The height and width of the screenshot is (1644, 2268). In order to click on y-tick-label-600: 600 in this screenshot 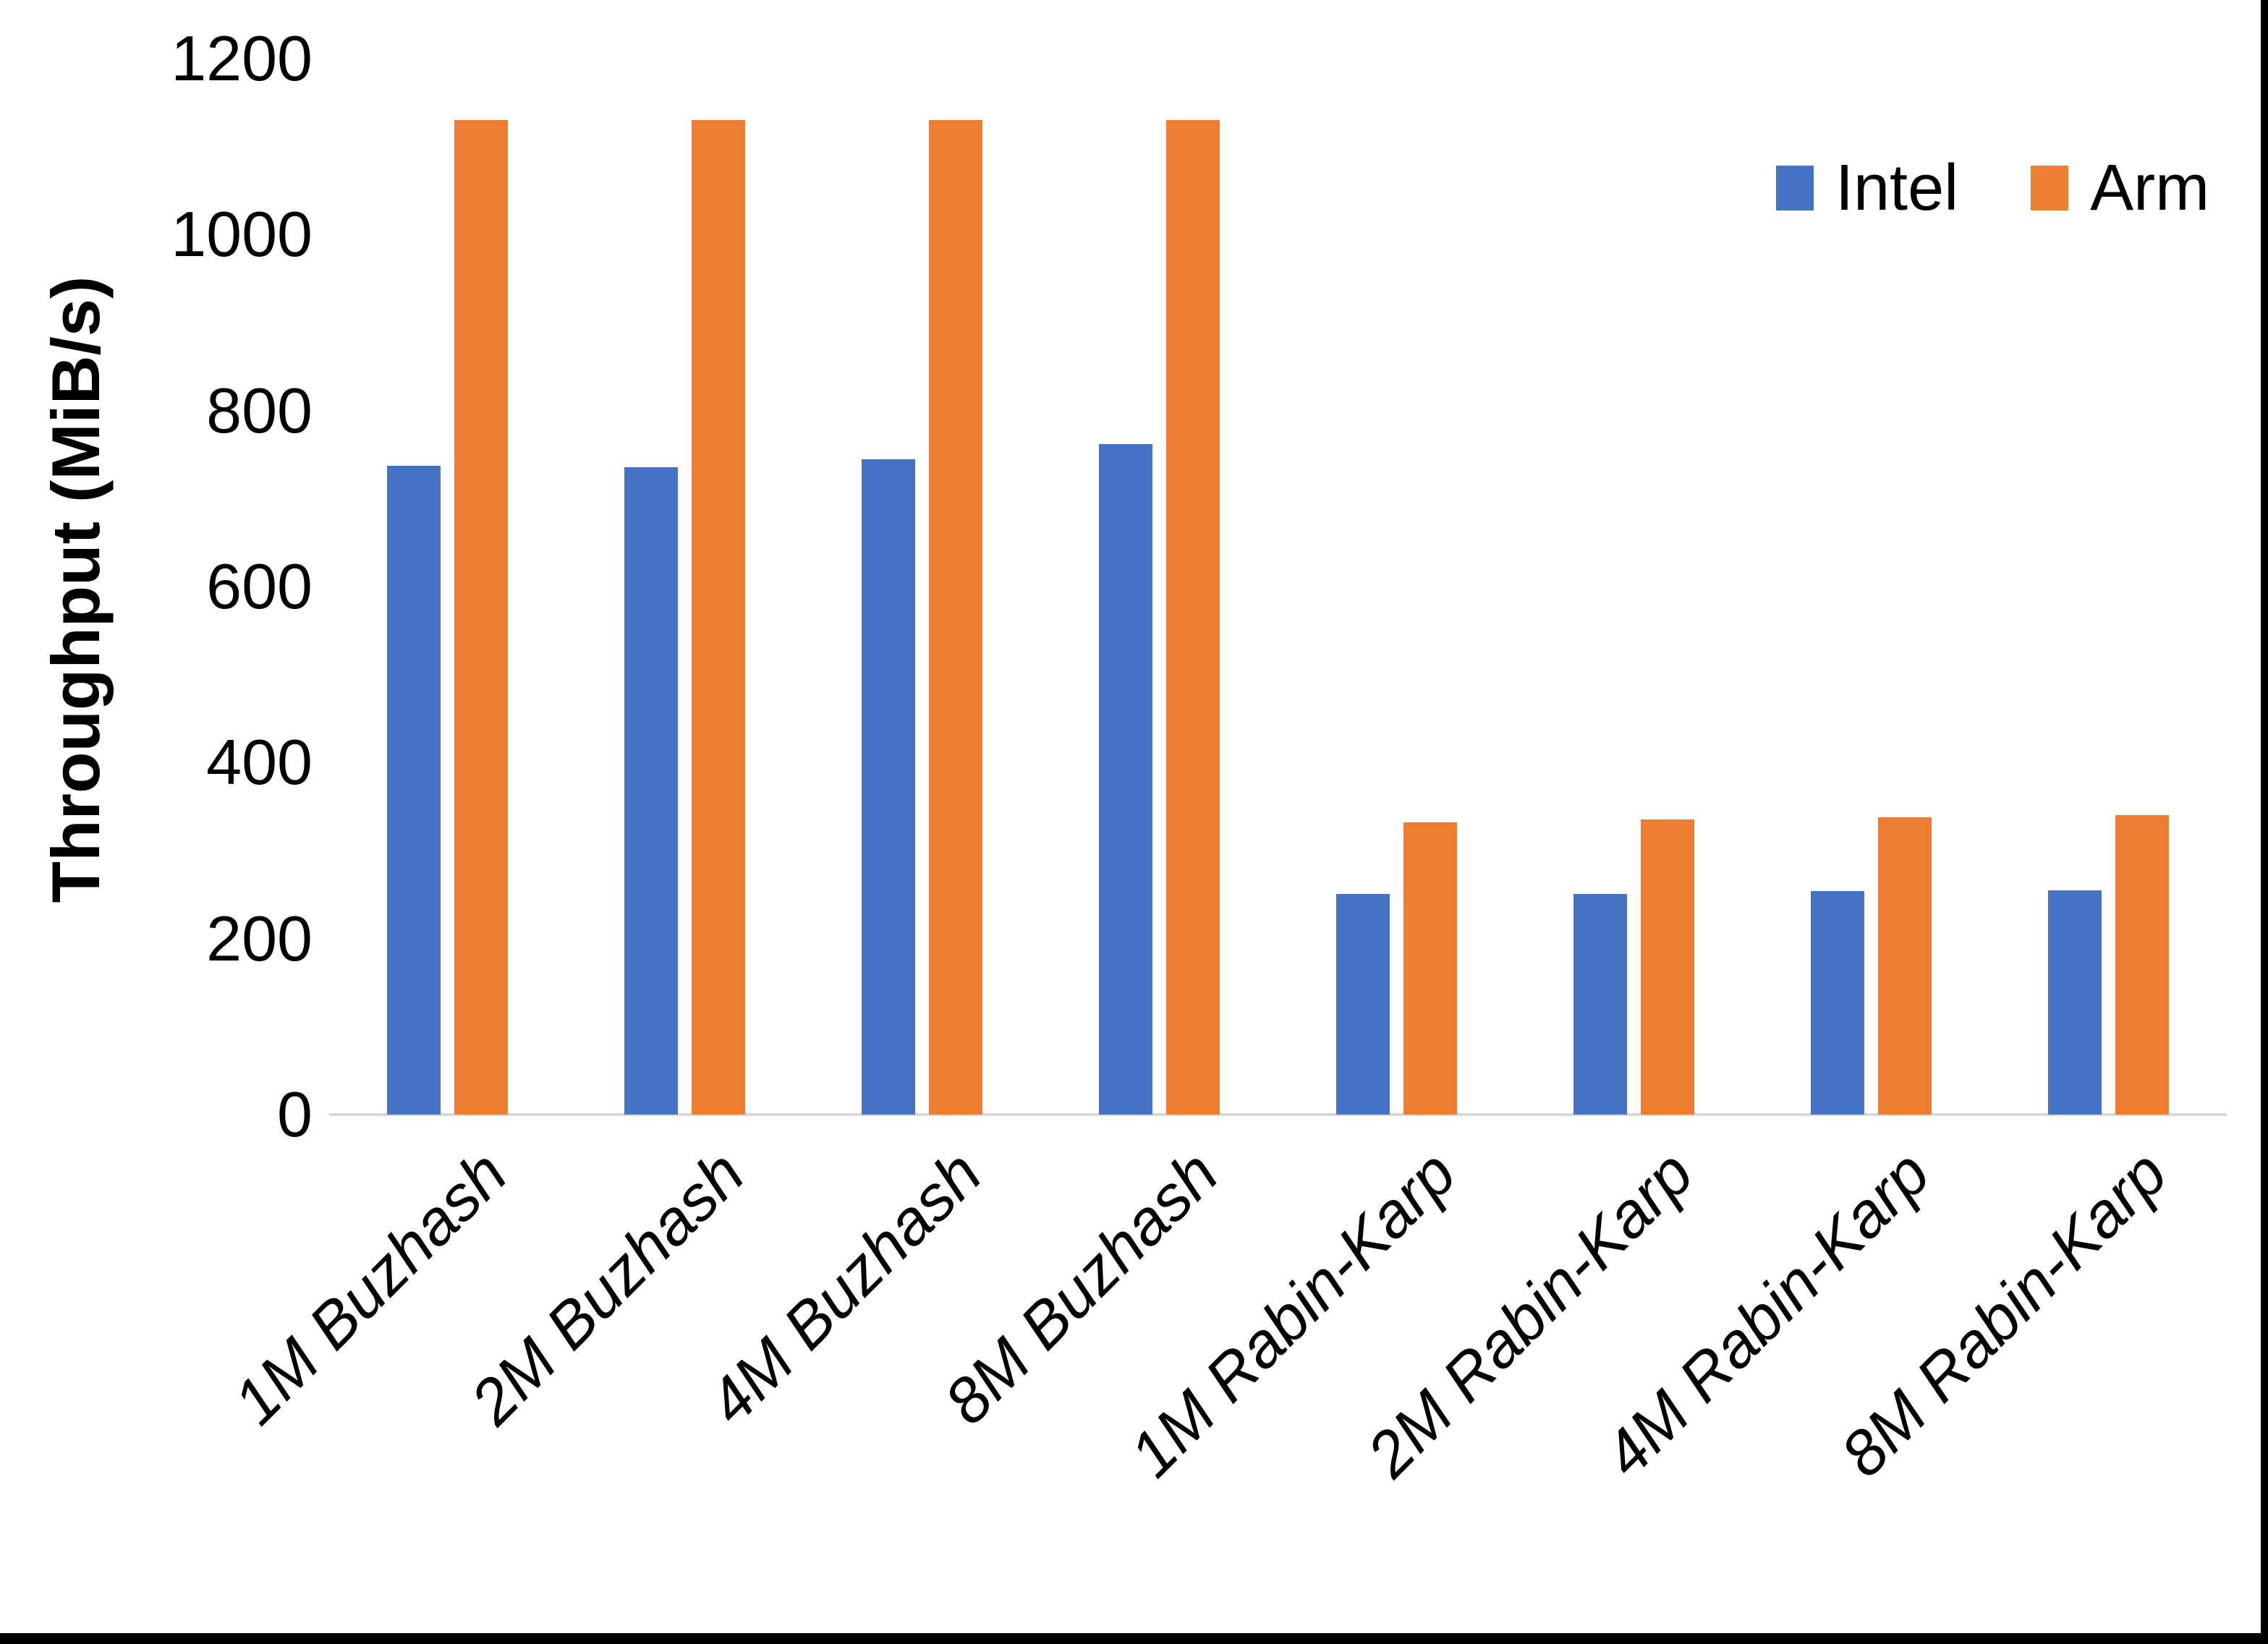, I will do `click(259, 586)`.